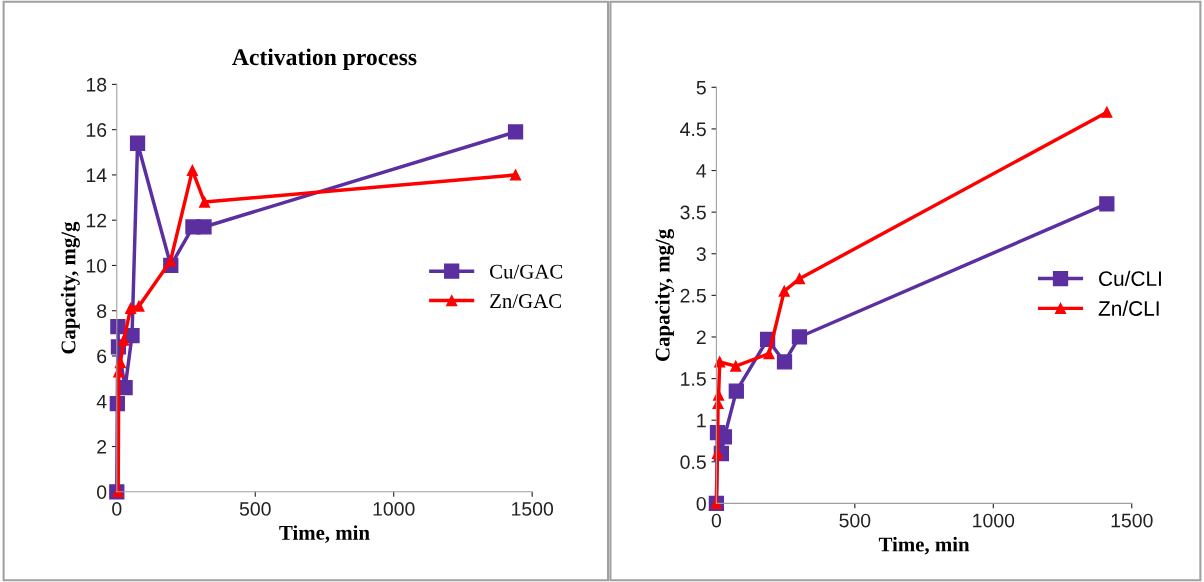 Image resolution: width=1204 pixels, height=582 pixels. What do you see at coordinates (102, 492) in the screenshot?
I see `y-tick-label: 0` at bounding box center [102, 492].